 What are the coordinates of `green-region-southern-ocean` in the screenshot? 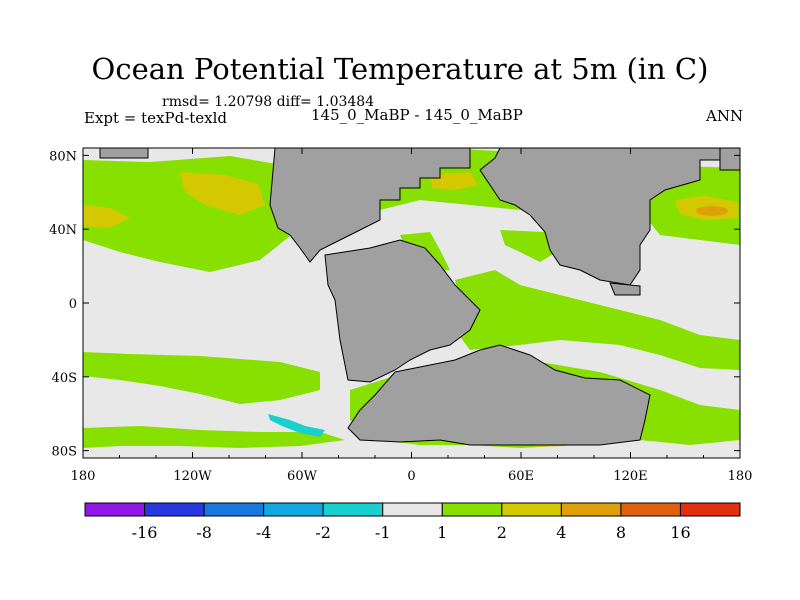 It's located at (214, 437).